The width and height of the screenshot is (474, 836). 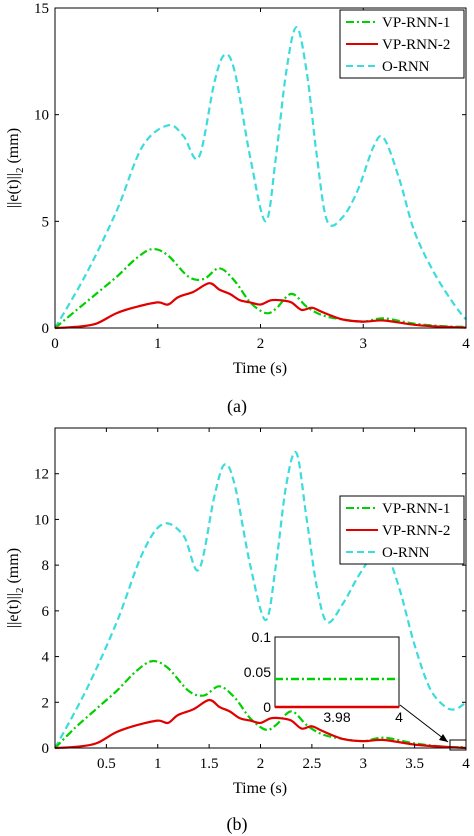 I want to click on legend-label-o-rnn-a: O-RNN, so click(x=406, y=67).